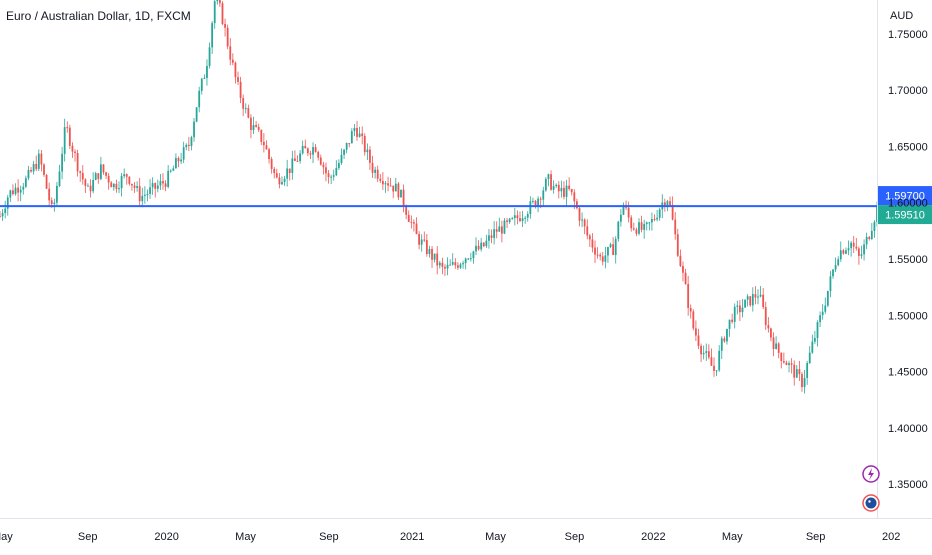 This screenshot has width=932, height=555. Describe the element at coordinates (732, 537) in the screenshot. I see `x-tick-label: May` at that location.